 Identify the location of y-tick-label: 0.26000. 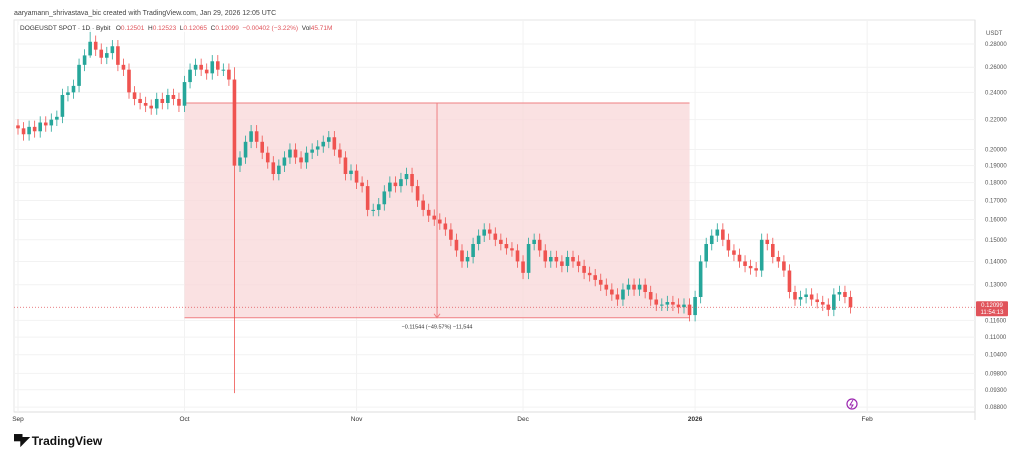
(996, 68).